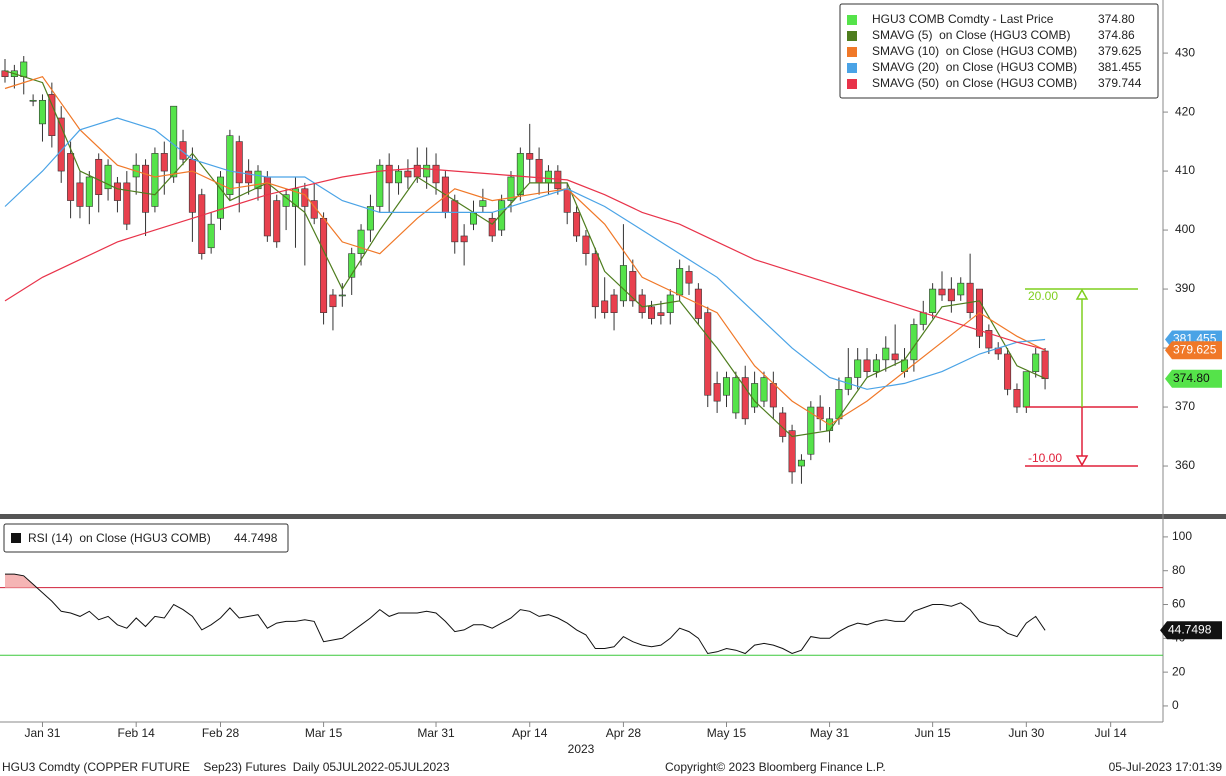 The image size is (1226, 776). I want to click on up-arrow-head, so click(1082, 294).